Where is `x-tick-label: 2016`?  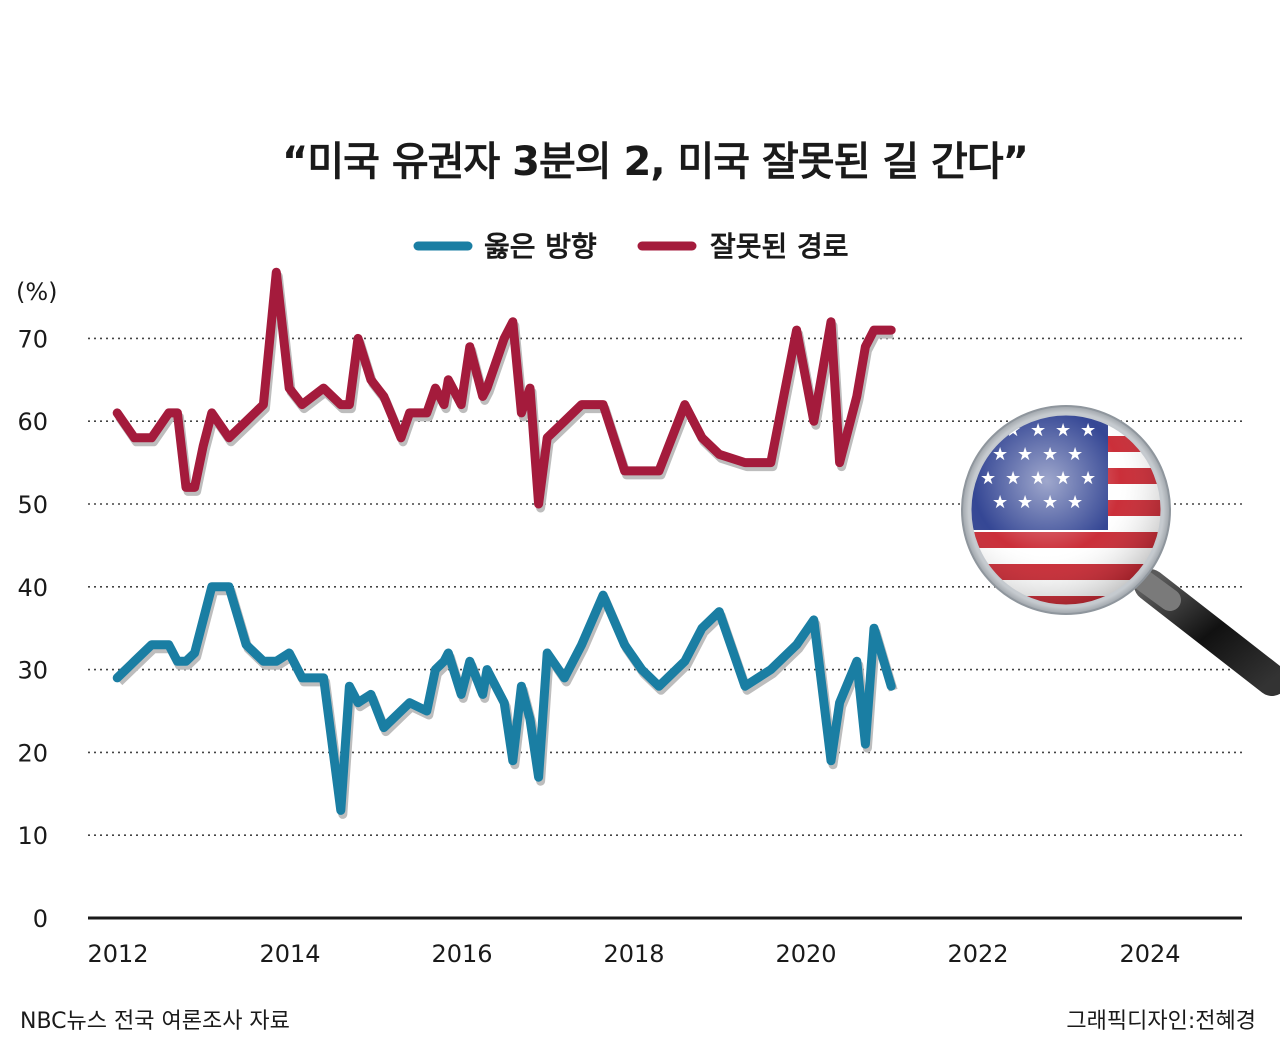 x-tick-label: 2016 is located at coordinates (461, 954).